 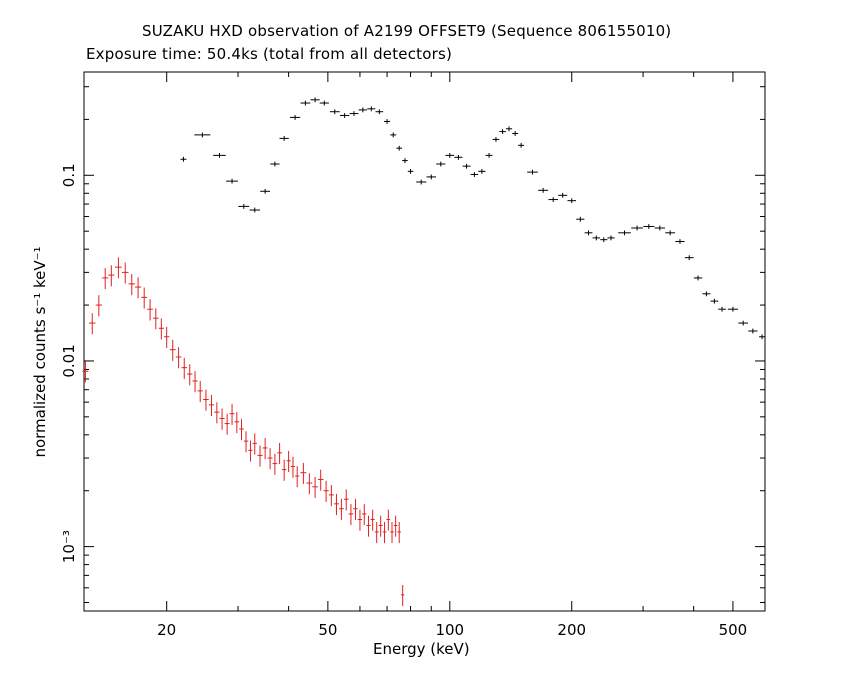 What do you see at coordinates (449, 630) in the screenshot?
I see `x-tick-label: 100` at bounding box center [449, 630].